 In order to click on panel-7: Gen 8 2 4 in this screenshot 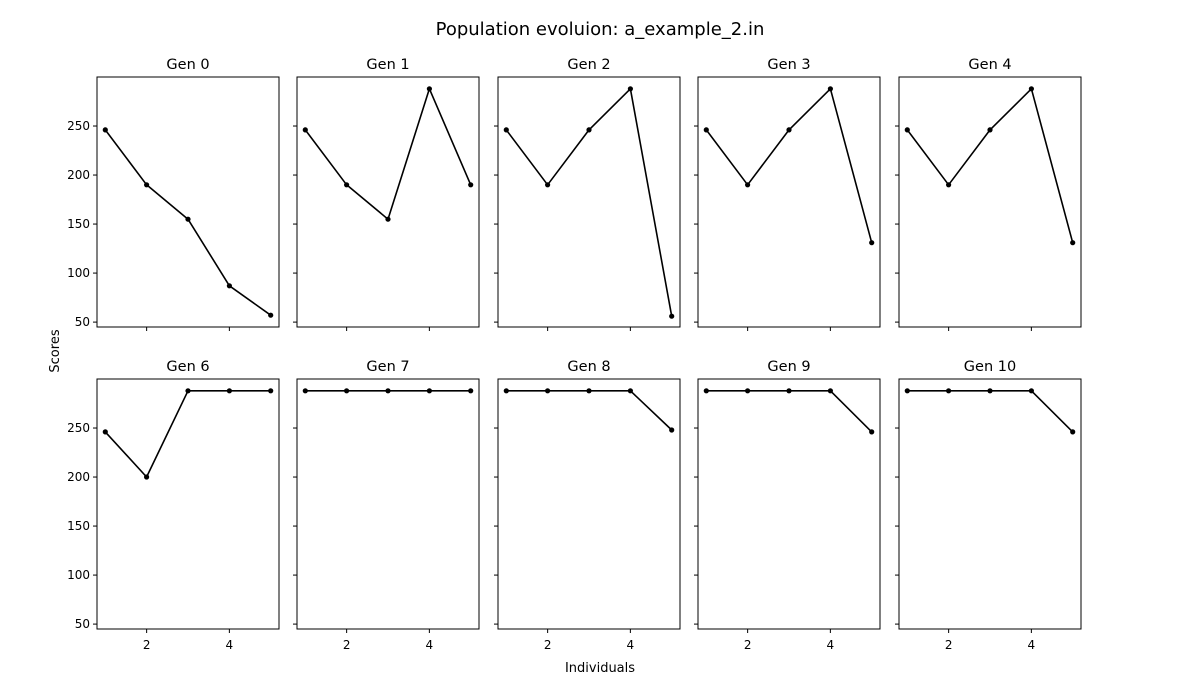, I will do `click(587, 505)`.